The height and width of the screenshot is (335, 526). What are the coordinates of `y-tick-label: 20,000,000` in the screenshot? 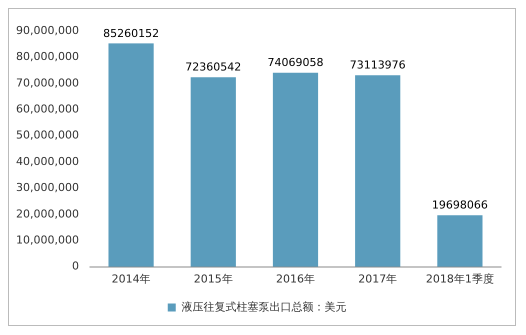 It's located at (47, 213).